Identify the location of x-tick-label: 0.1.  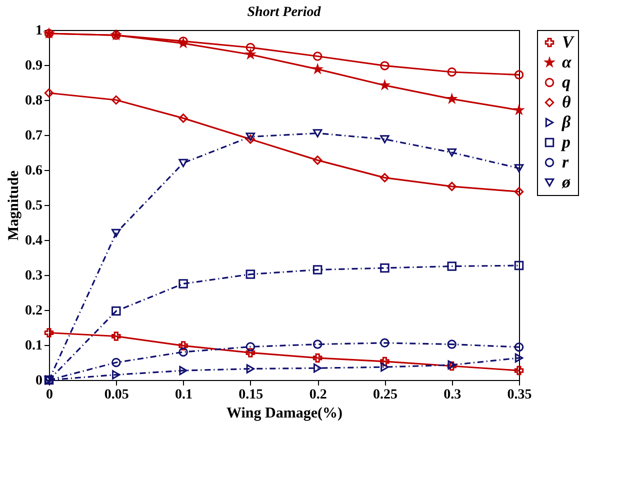
(184, 395).